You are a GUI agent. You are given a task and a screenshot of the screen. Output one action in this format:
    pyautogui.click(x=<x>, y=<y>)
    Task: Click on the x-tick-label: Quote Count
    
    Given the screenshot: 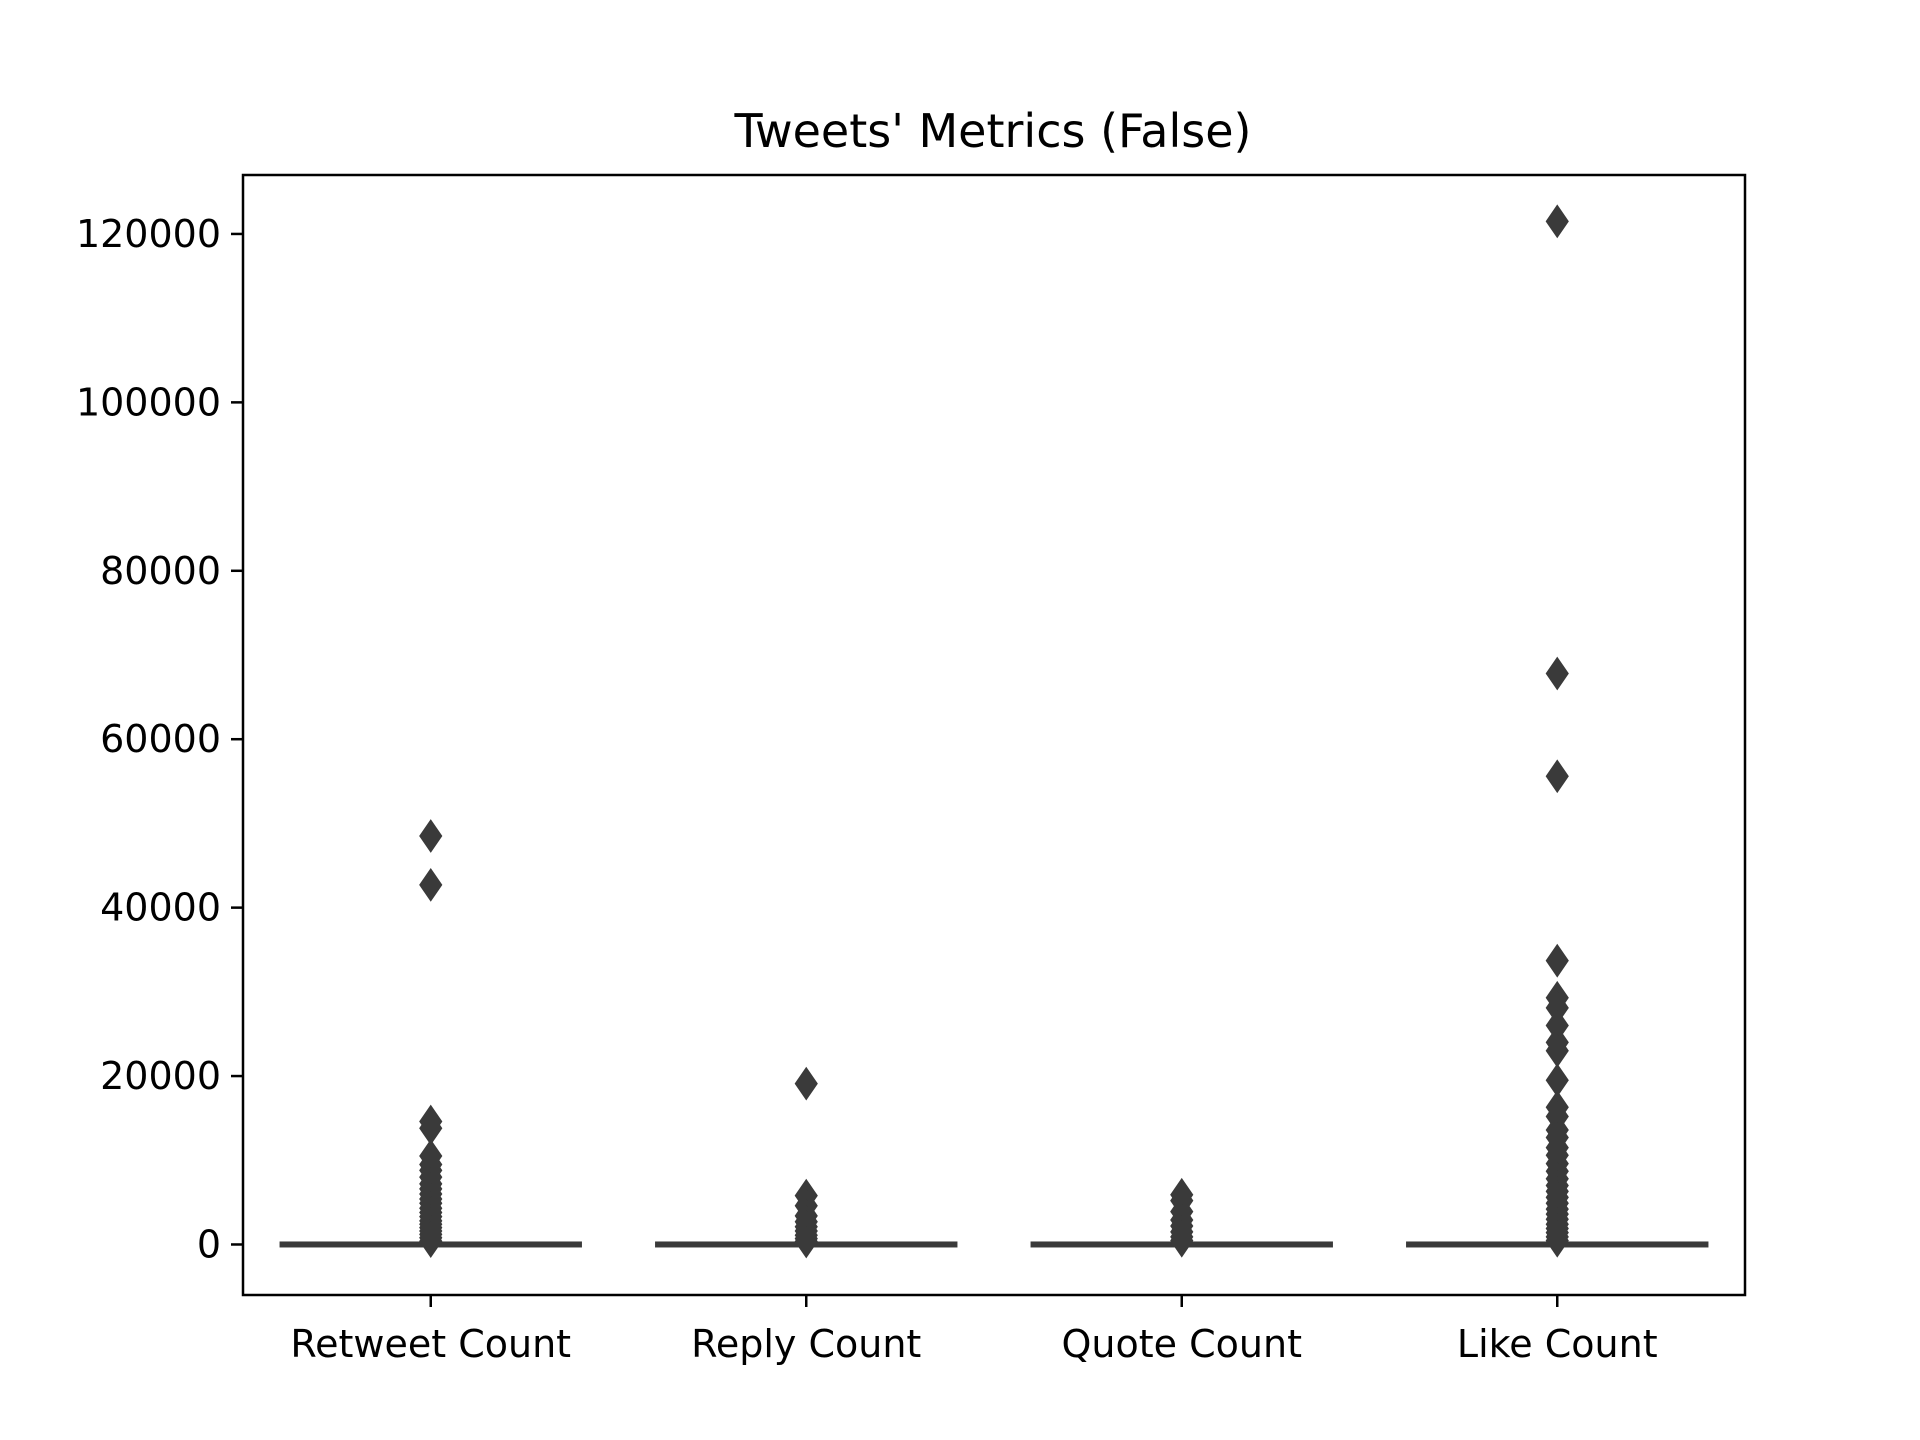 What is the action you would take?
    pyautogui.click(x=1182, y=1344)
    